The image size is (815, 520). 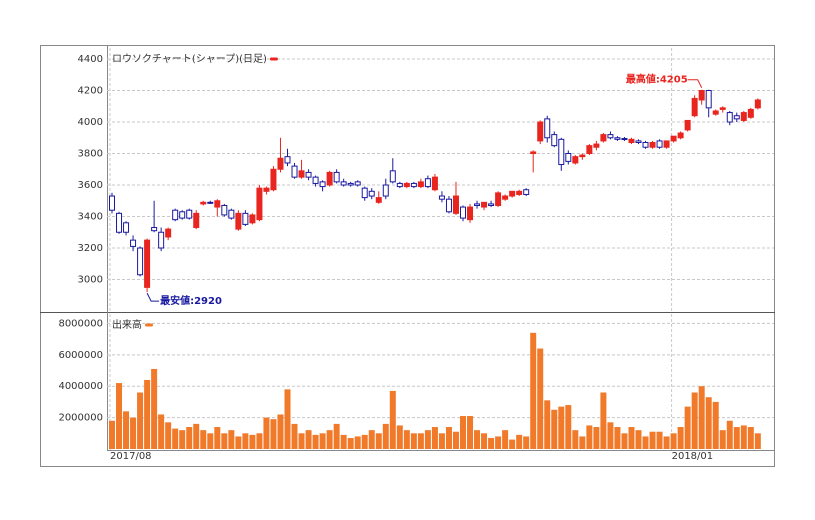 What do you see at coordinates (90, 185) in the screenshot?
I see `y-tick-label: 3600` at bounding box center [90, 185].